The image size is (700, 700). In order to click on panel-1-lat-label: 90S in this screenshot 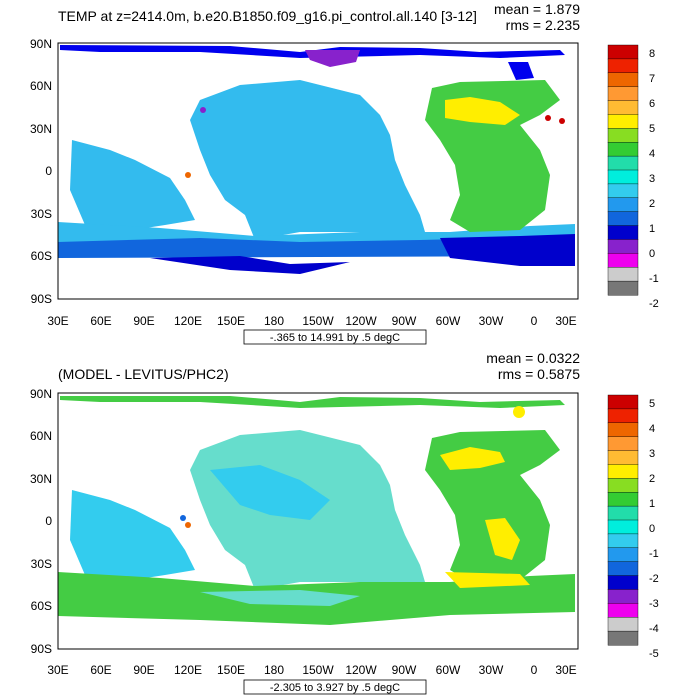, I will do `click(41, 299)`.